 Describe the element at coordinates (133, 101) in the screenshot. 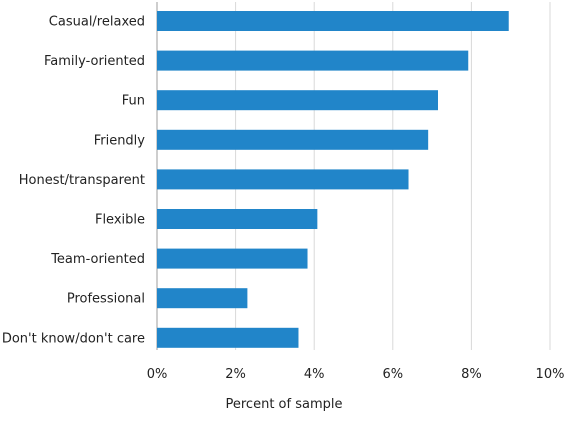

I see `category-label: Fun` at that location.